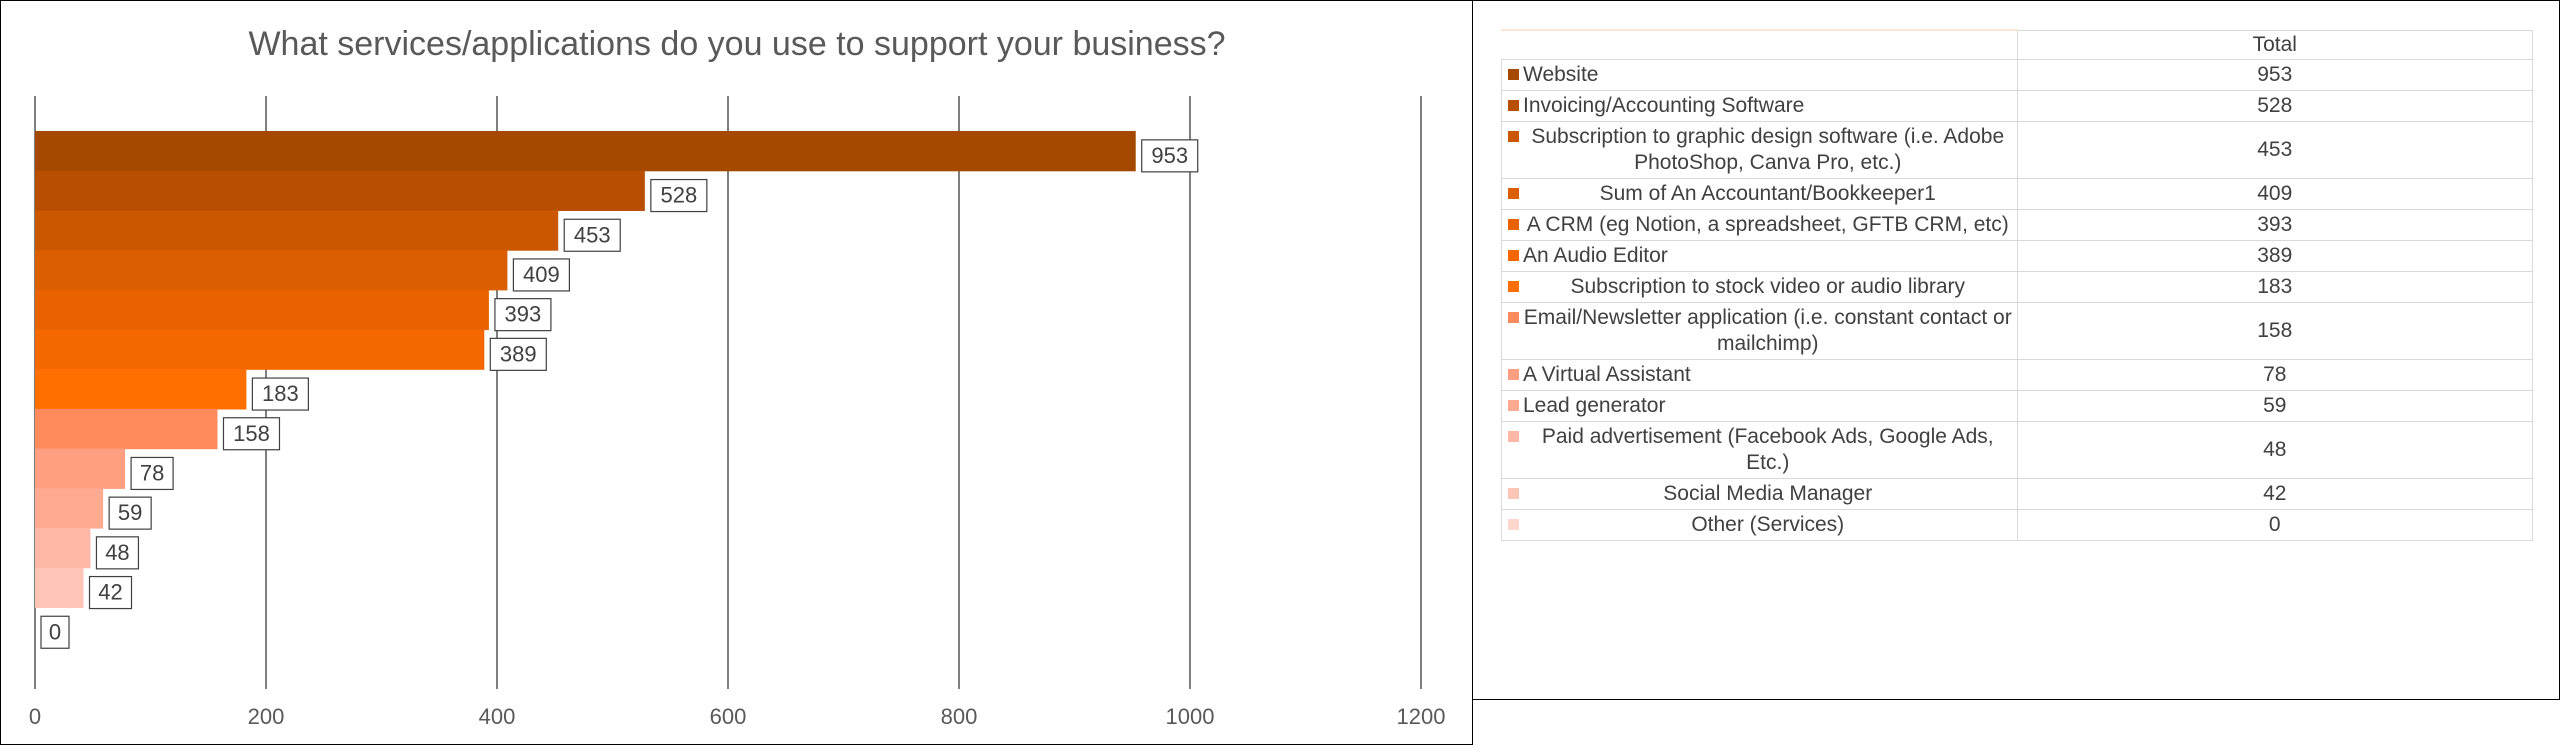 The width and height of the screenshot is (2560, 745). I want to click on table-row: Lead generator 59, so click(2017, 405).